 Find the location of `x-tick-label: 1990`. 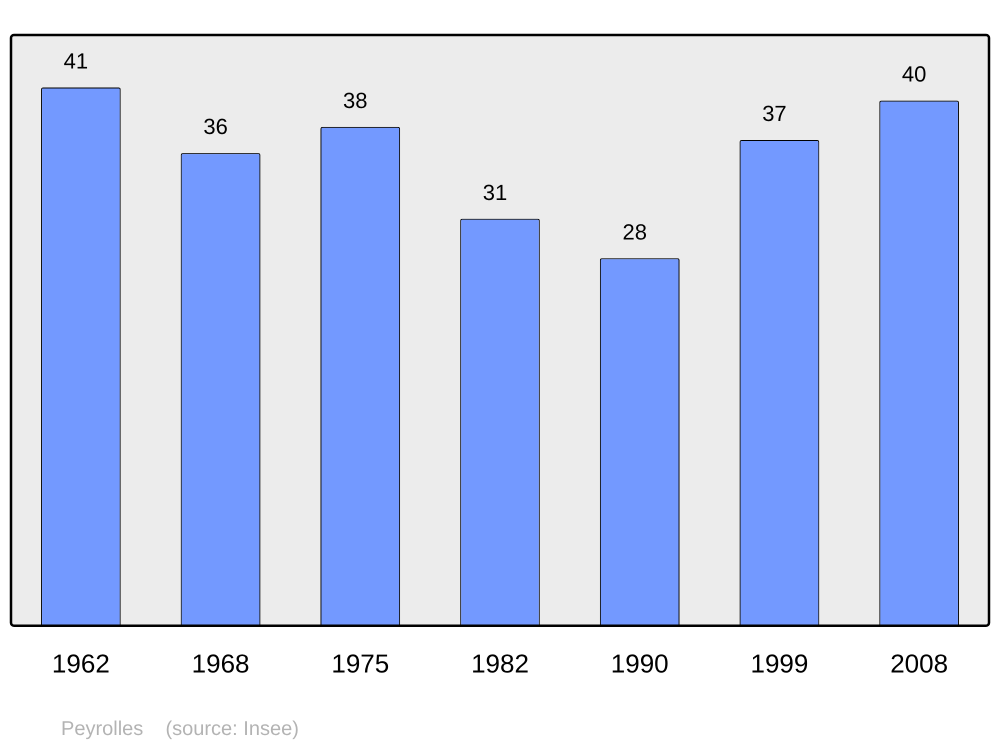

x-tick-label: 1990 is located at coordinates (639, 663).